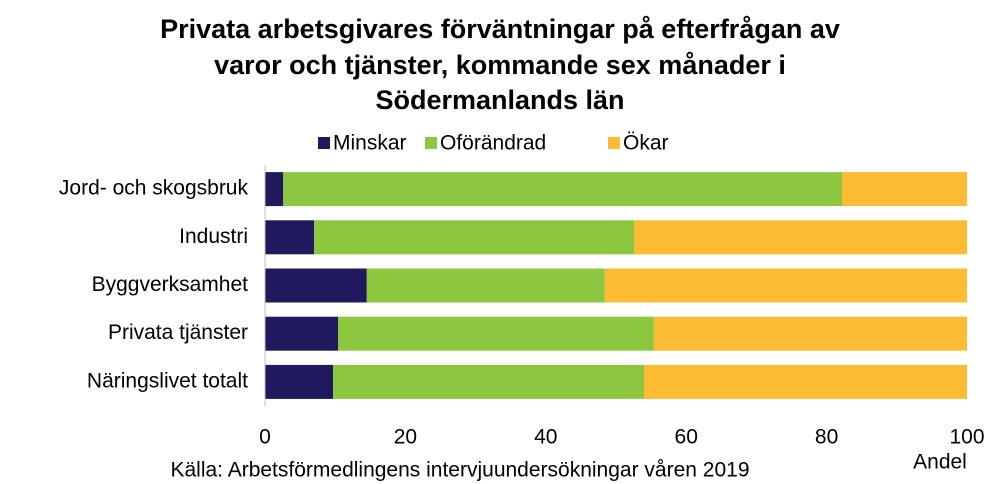  Describe the element at coordinates (178, 332) in the screenshot. I see `y-tick-label: Privata tjänster` at that location.